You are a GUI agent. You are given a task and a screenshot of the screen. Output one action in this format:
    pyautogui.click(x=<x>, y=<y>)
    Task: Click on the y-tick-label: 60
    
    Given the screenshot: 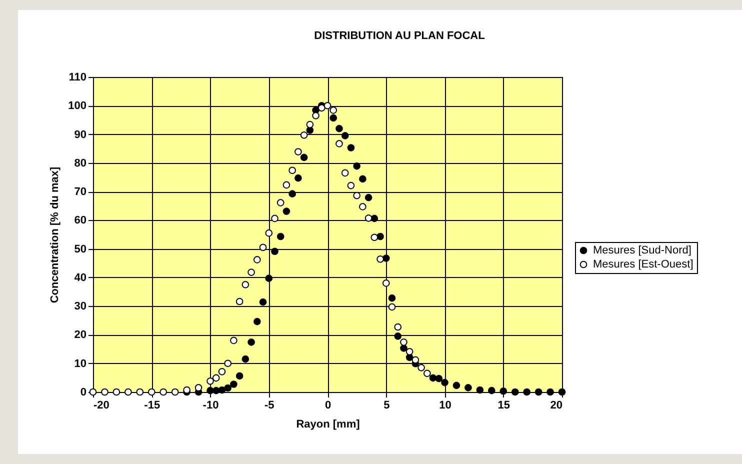 What is the action you would take?
    pyautogui.click(x=80, y=220)
    